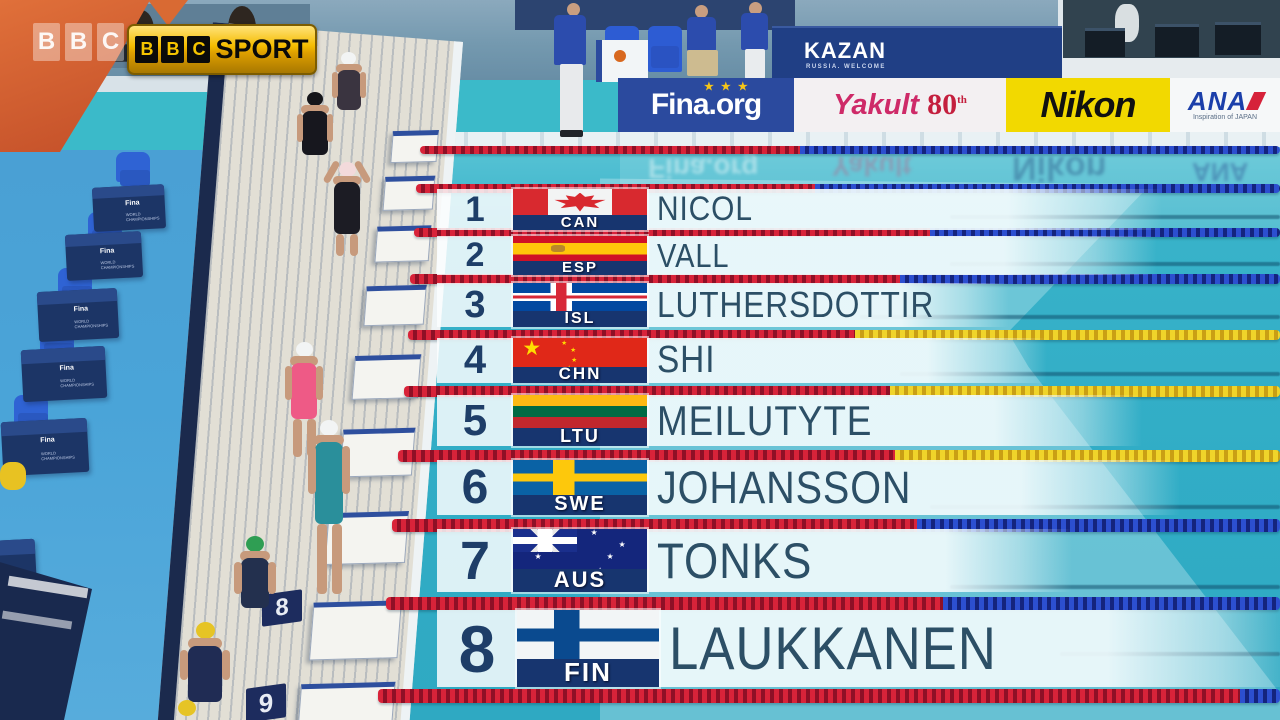  I want to click on iceland-flag-icon, so click(580, 297).